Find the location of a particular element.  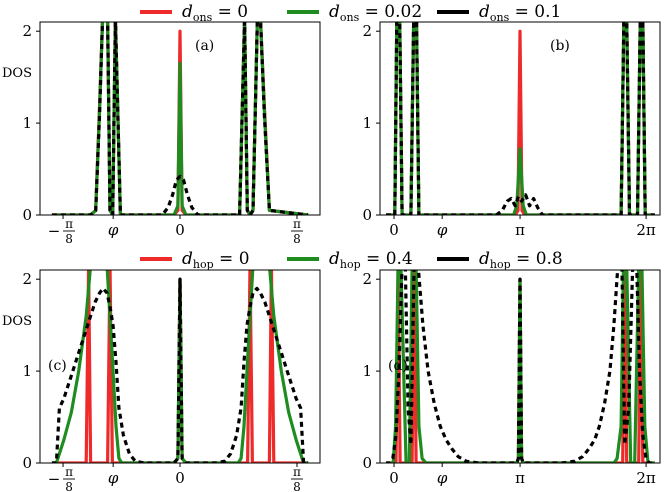

legend-hop: dhop = 0 dhop = 0.4 dhop = 0.8 is located at coordinates (351, 260).